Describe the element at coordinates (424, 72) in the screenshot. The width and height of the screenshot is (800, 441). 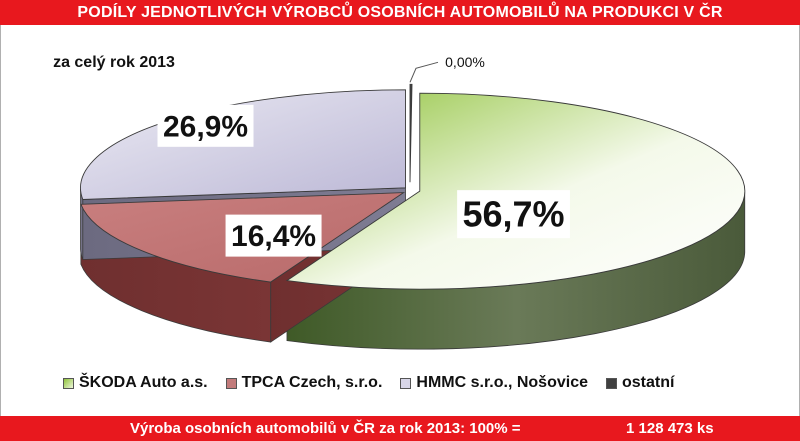
I see `pie-leader-ostatni` at that location.